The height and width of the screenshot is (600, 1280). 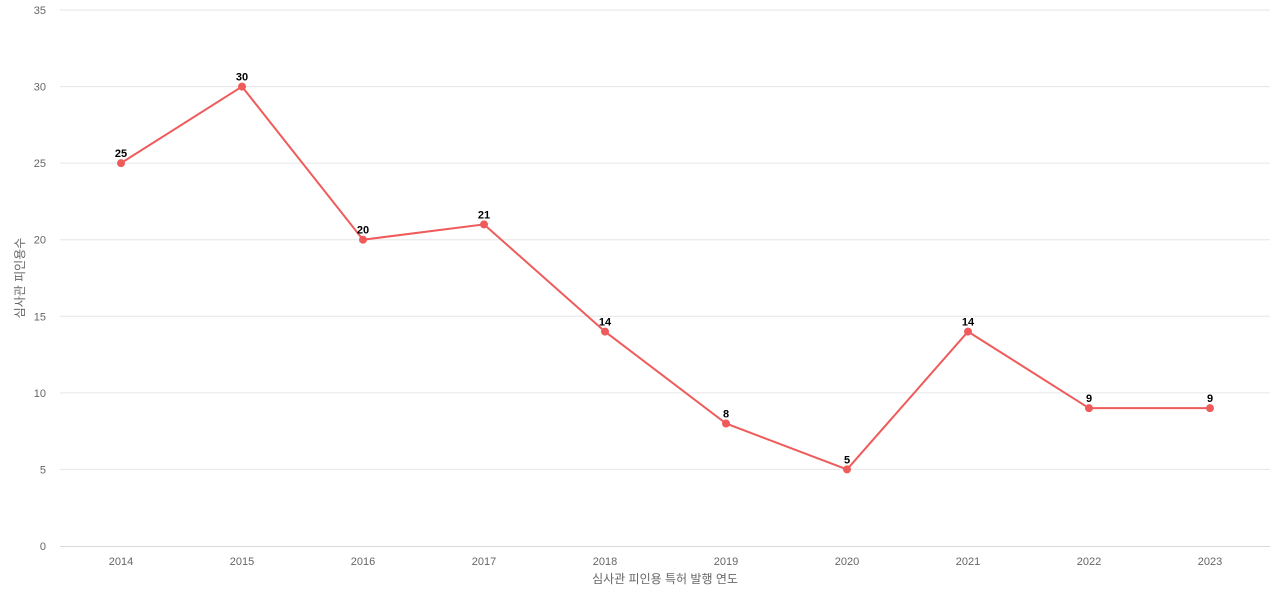 What do you see at coordinates (40, 241) in the screenshot?
I see `y-tick-label: 20` at bounding box center [40, 241].